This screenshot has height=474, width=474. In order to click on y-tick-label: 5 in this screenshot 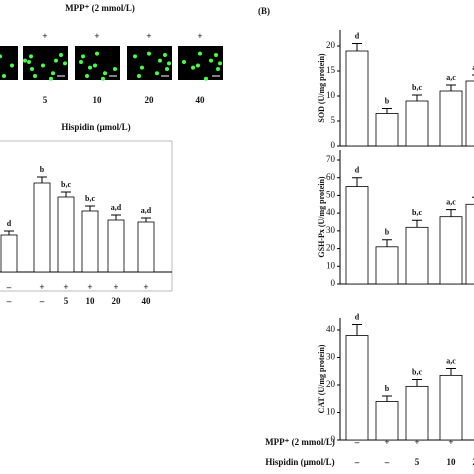, I will do `click(333, 120)`.